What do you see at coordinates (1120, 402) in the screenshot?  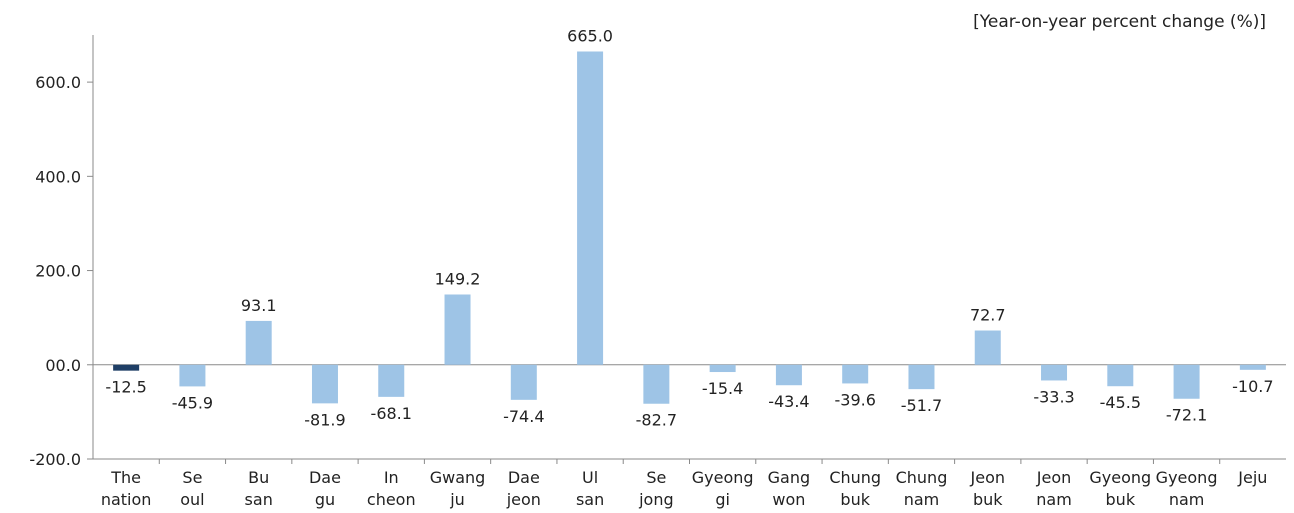 I see `data-label: -45.5` at bounding box center [1120, 402].